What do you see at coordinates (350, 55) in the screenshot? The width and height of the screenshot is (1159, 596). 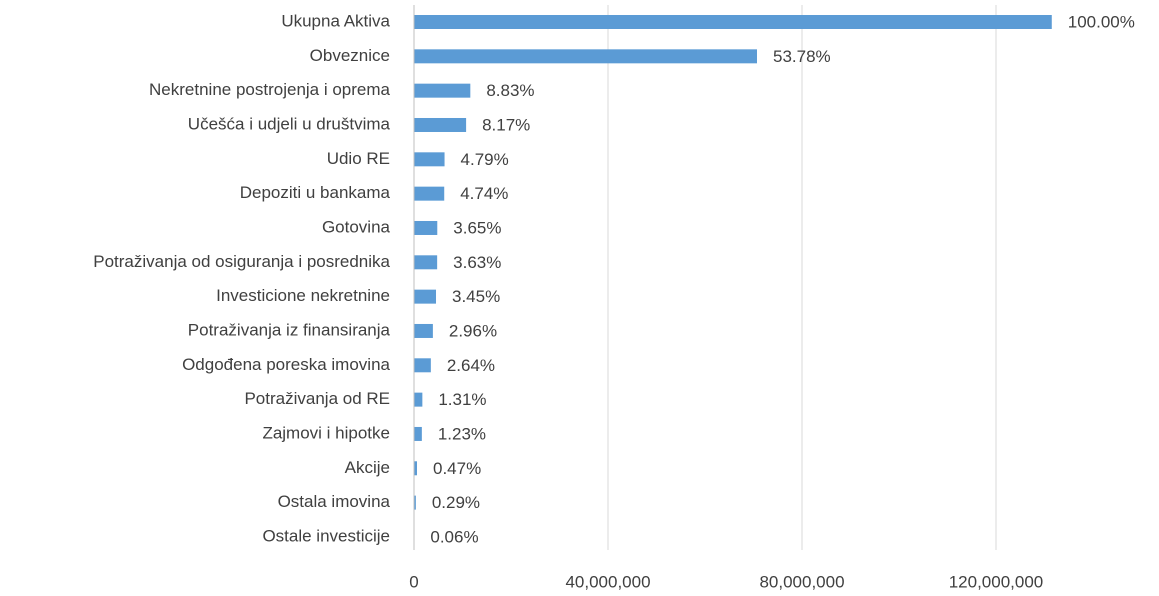 I see `y-tick-label: Obveznice` at bounding box center [350, 55].